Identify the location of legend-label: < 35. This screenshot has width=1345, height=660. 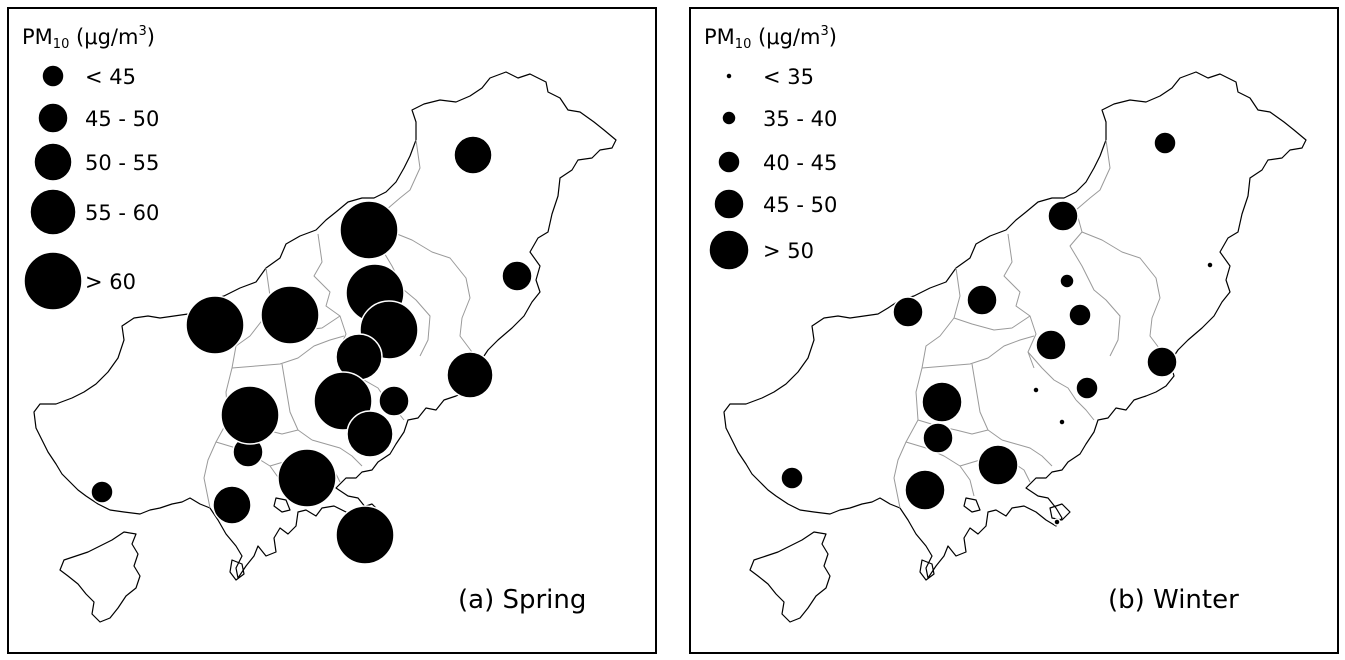
(788, 77).